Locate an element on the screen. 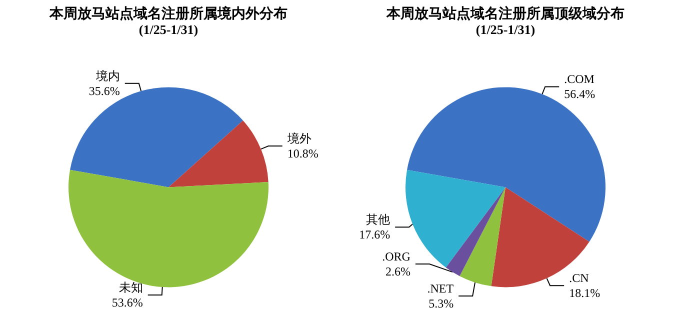 Image resolution: width=675 pixels, height=312 pixels. data-label: 10.8% is located at coordinates (302, 153).